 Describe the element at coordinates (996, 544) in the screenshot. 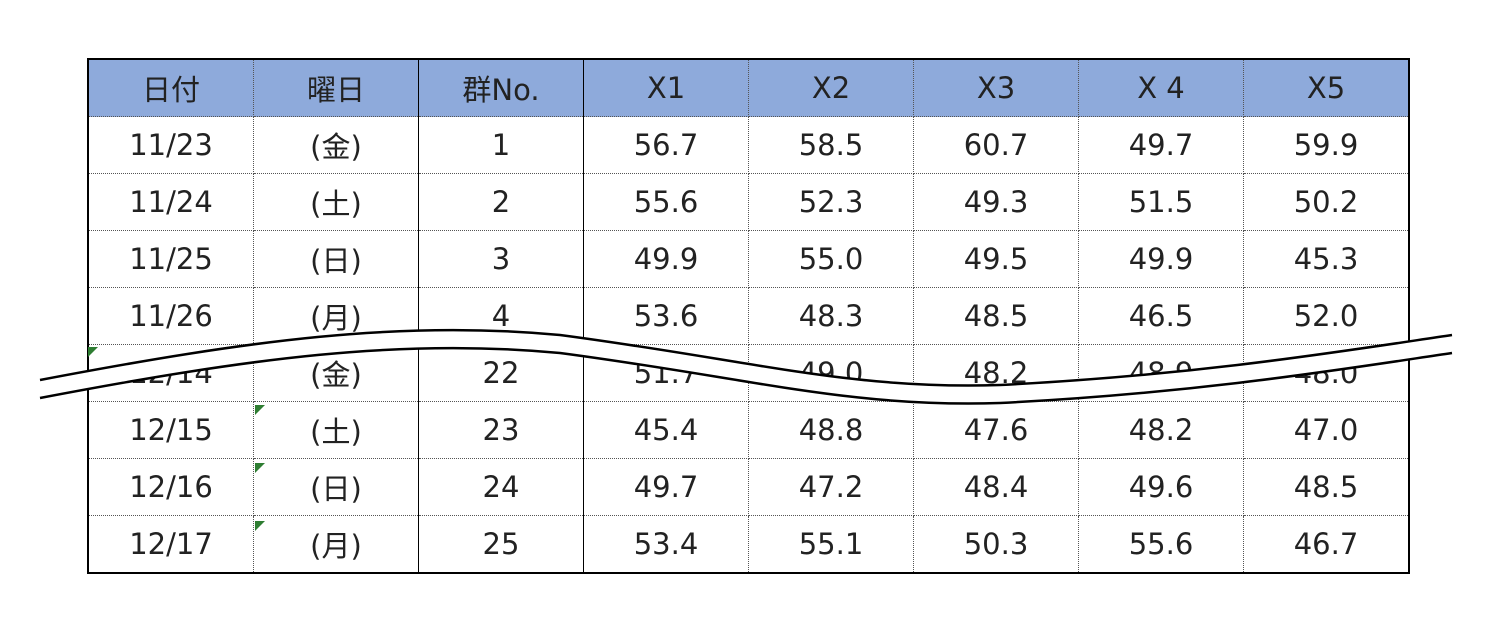

I see `cell: 50.3` at that location.